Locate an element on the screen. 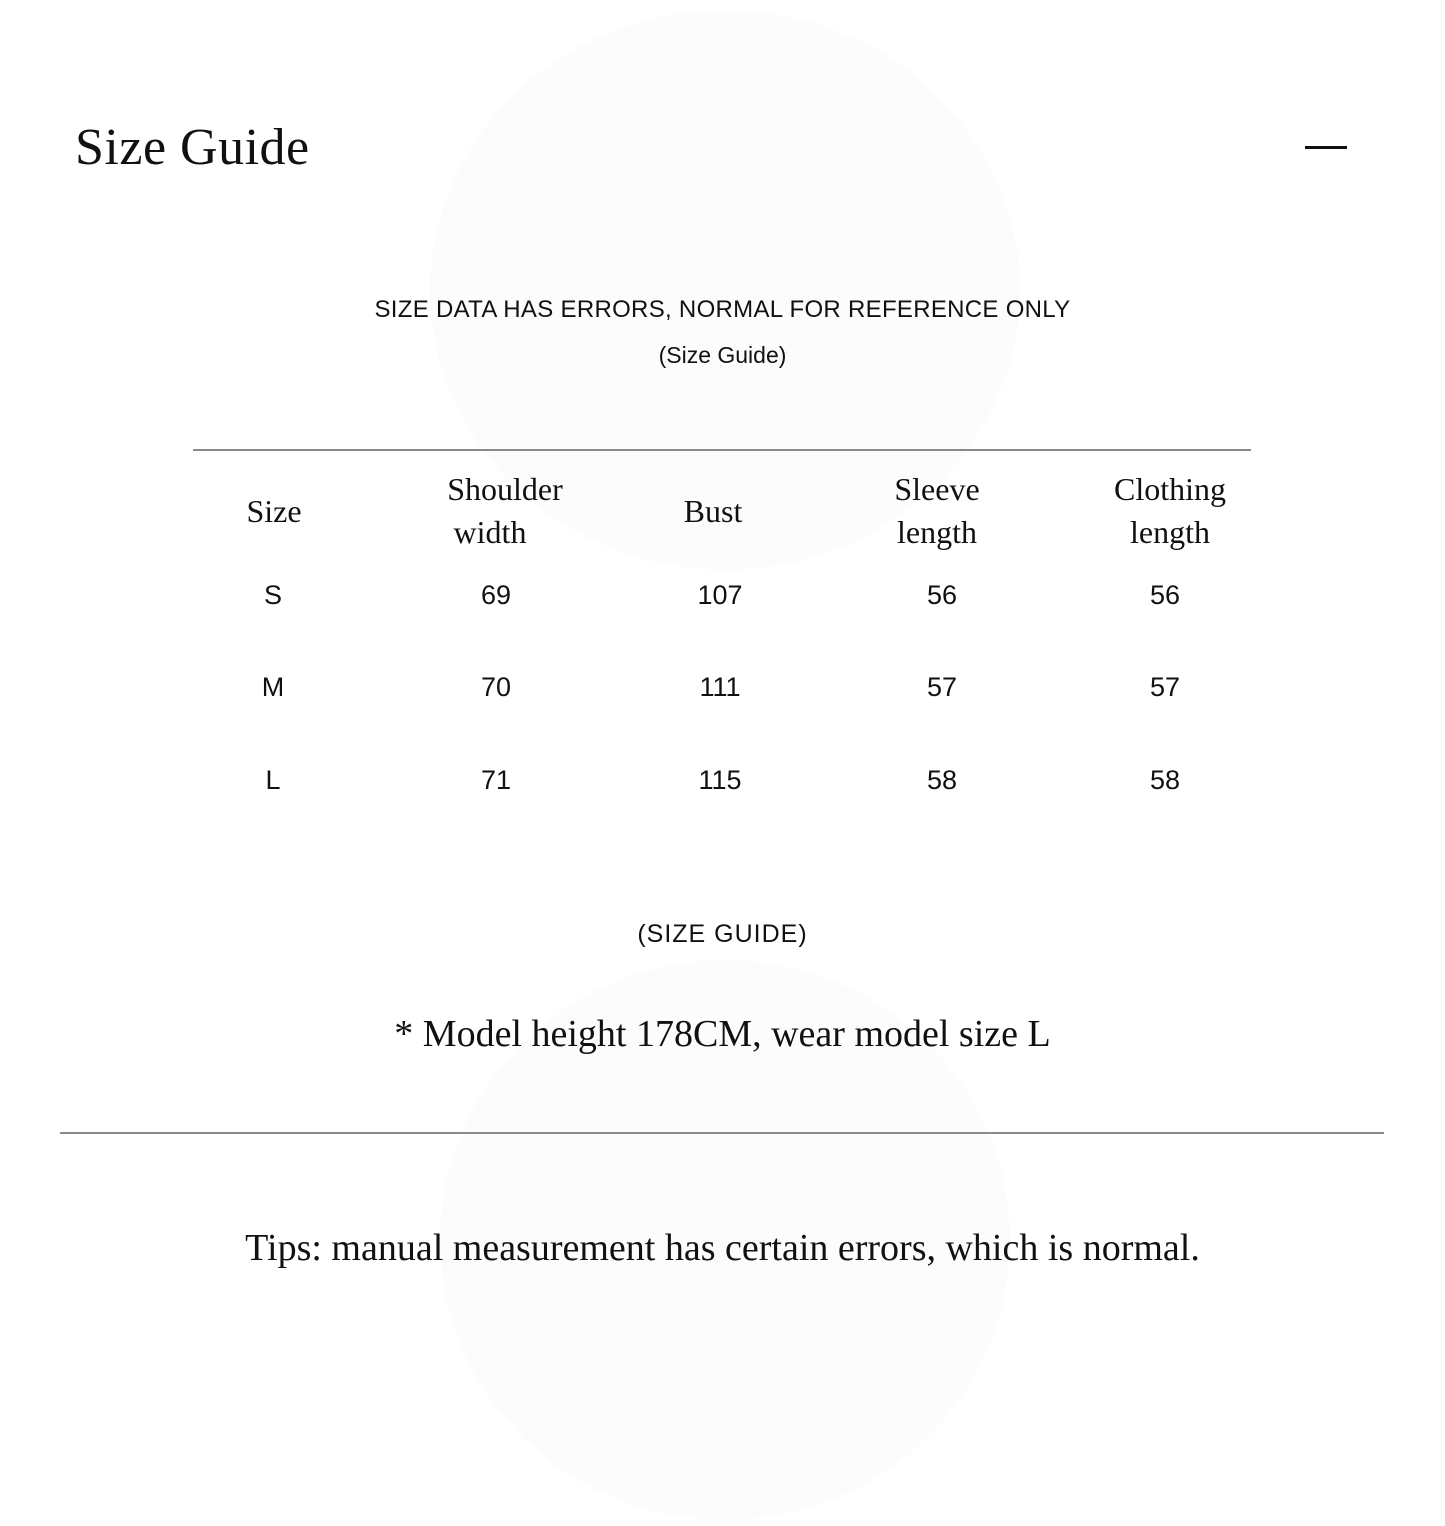 The image size is (1445, 1526). table-cell: 107 is located at coordinates (720, 595).